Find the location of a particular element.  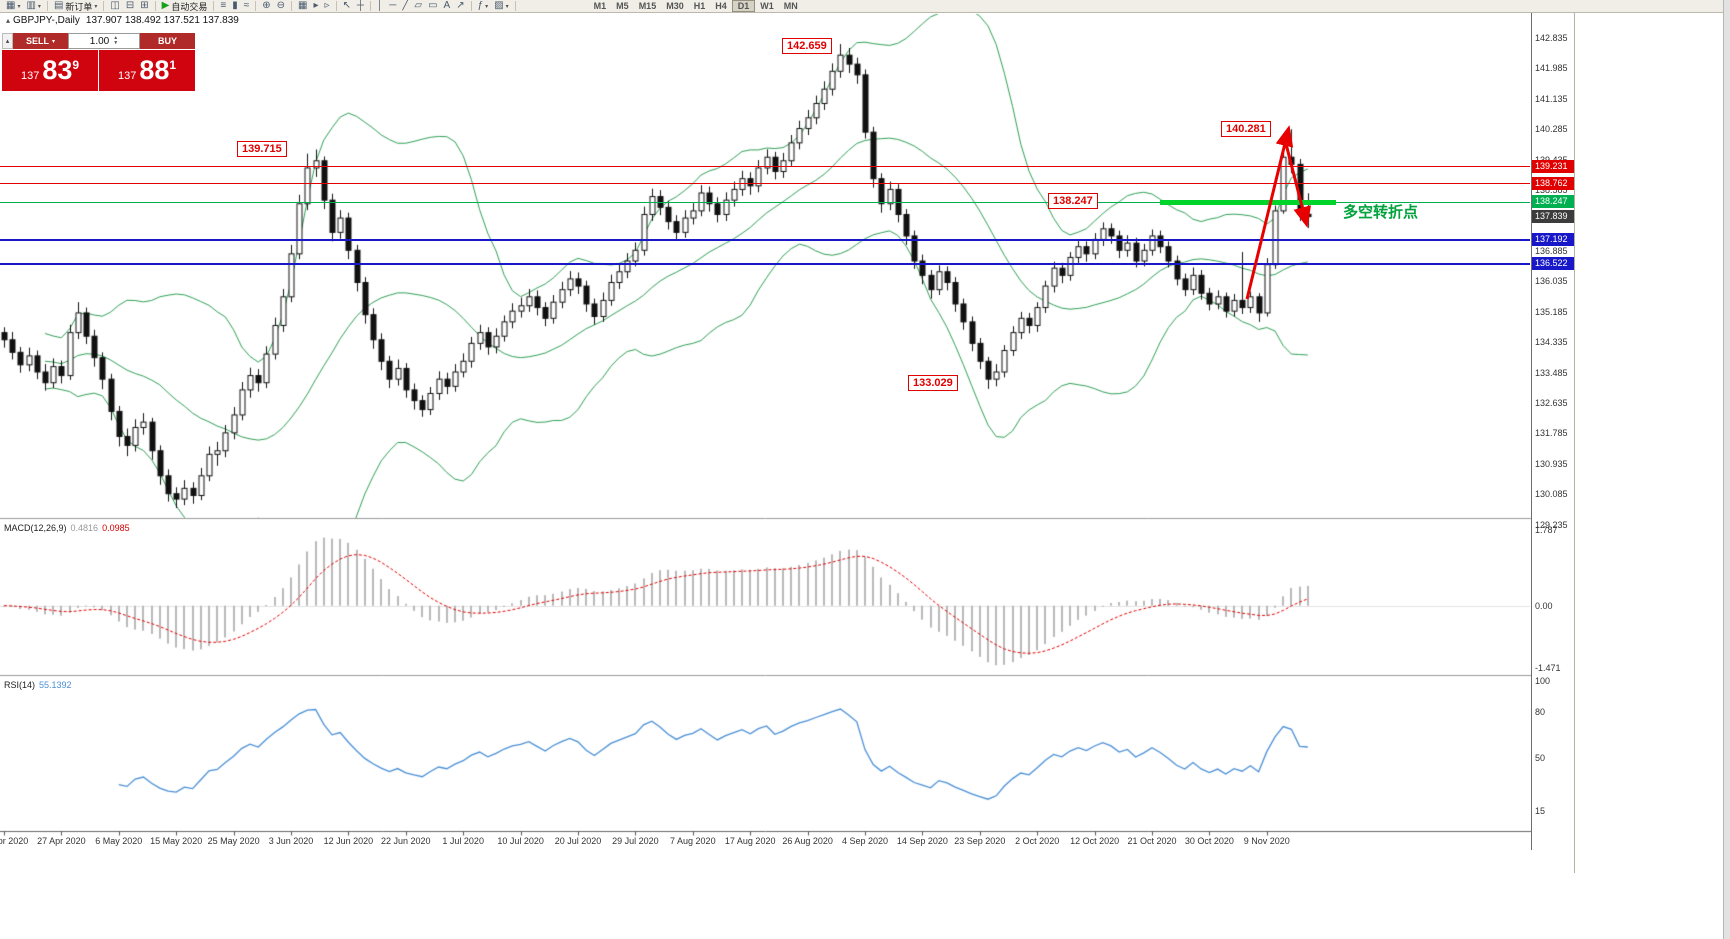

timeframe-m1: M1 is located at coordinates (600, 6).